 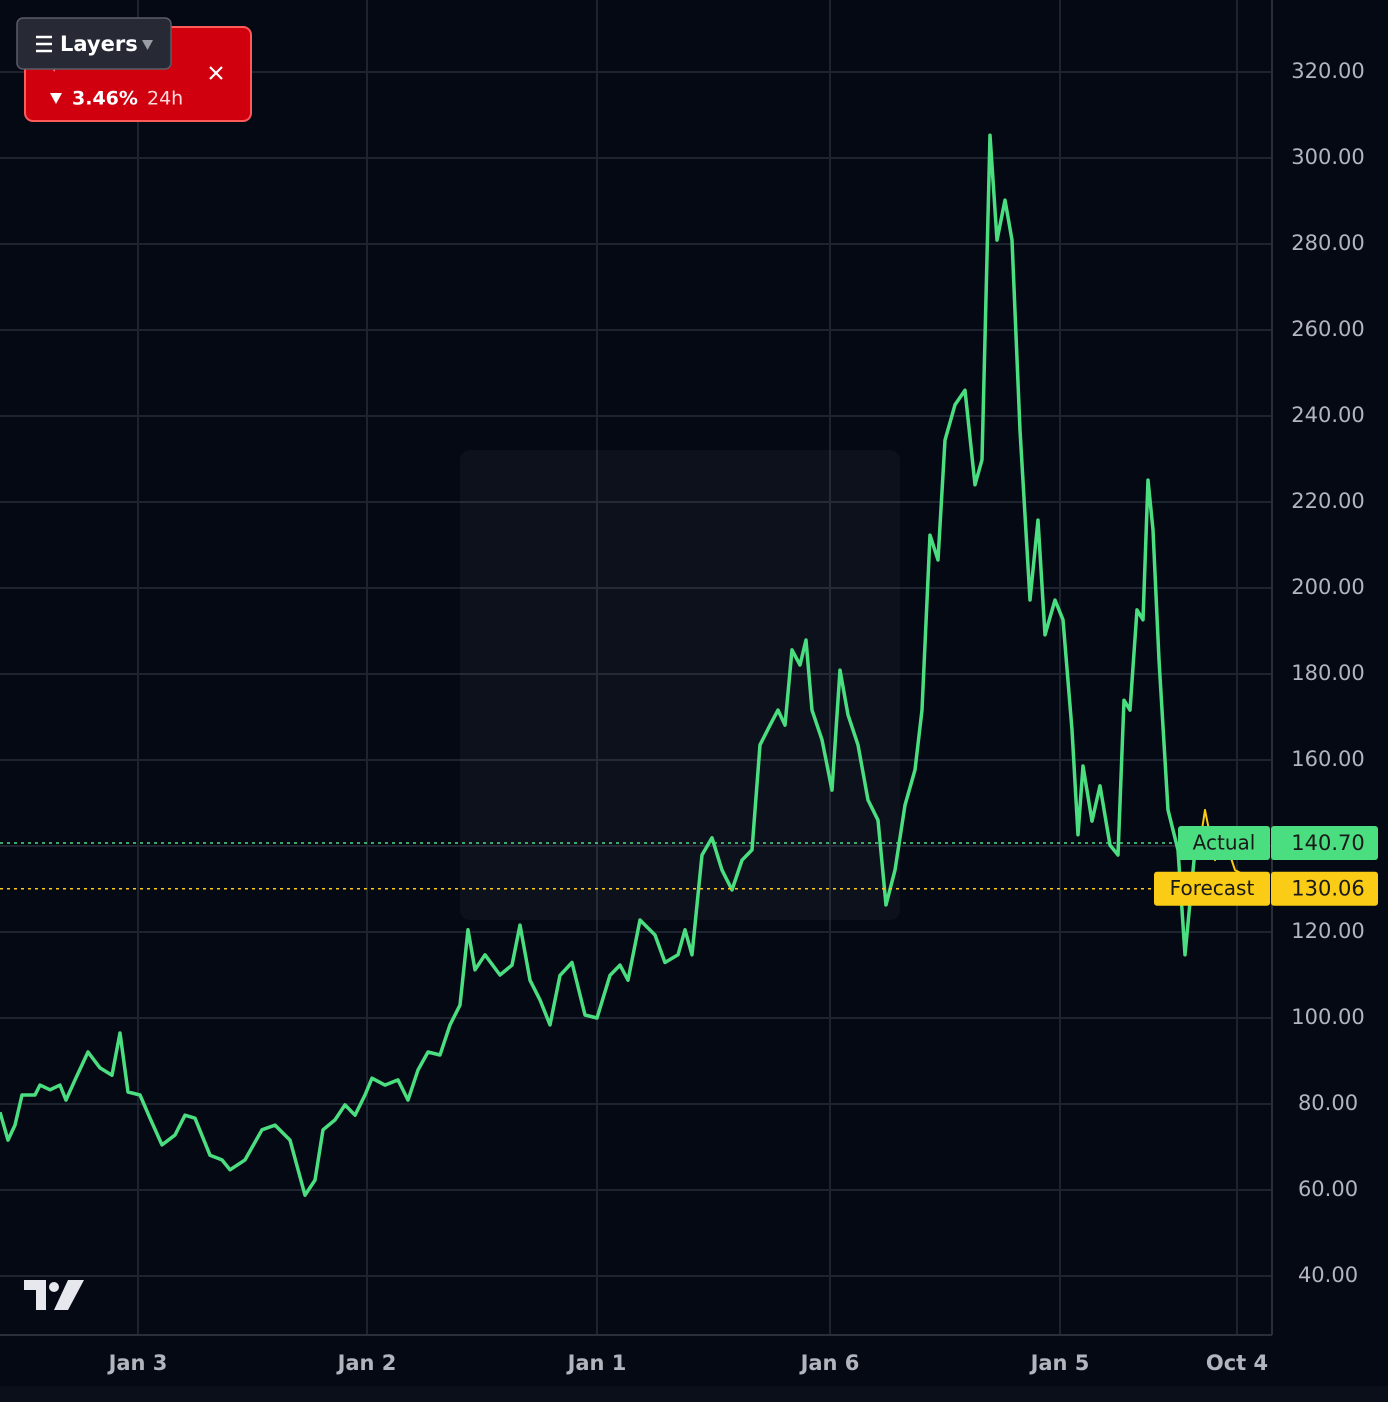 I want to click on x-tick-label: Jan 1, so click(x=596, y=1363).